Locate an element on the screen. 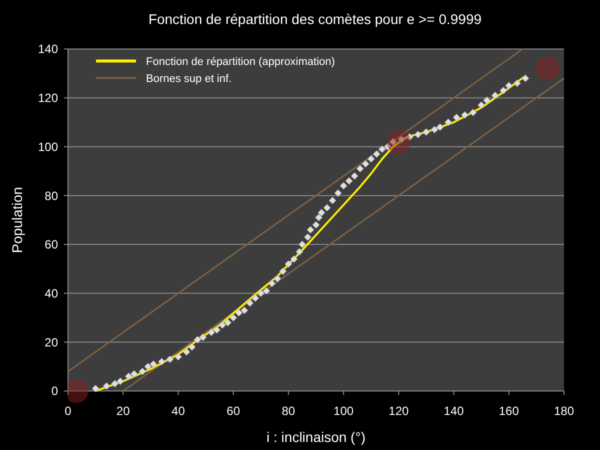 The width and height of the screenshot is (600, 450). x-tick-label: 100 is located at coordinates (344, 411).